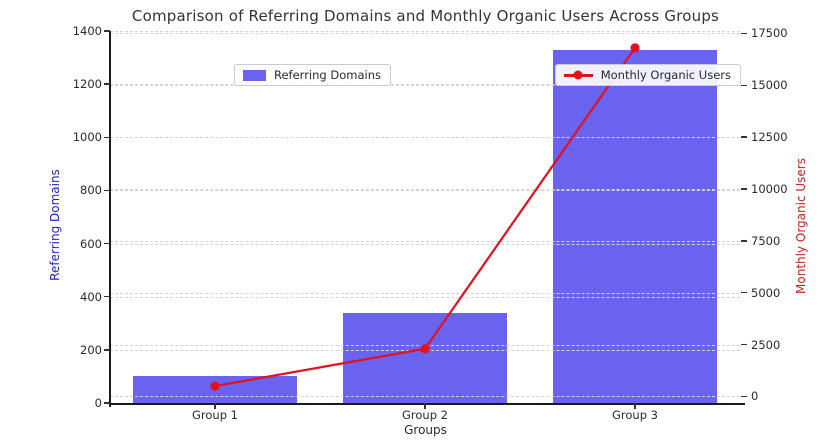 This screenshot has width=839, height=446. Describe the element at coordinates (766, 240) in the screenshot. I see `y-tick-label-right: 7500` at that location.